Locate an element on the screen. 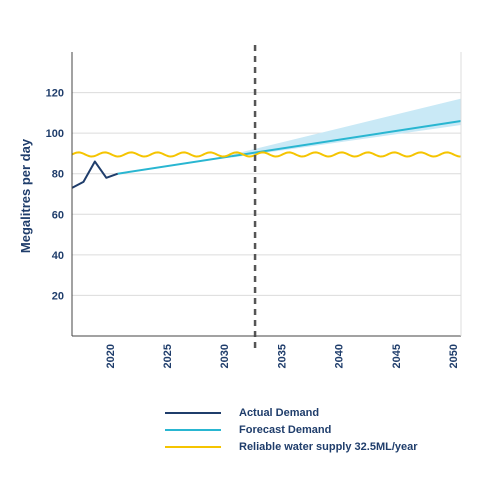 The width and height of the screenshot is (493, 480). legend-label-forecast-demand: Forecast Demand is located at coordinates (285, 429).